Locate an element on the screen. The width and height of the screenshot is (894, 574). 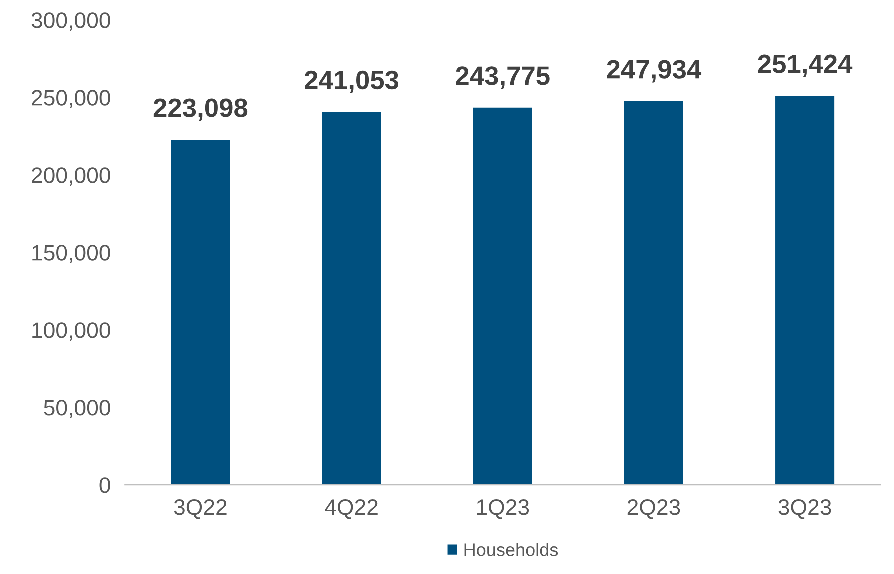
data-label: 241,053 is located at coordinates (352, 82).